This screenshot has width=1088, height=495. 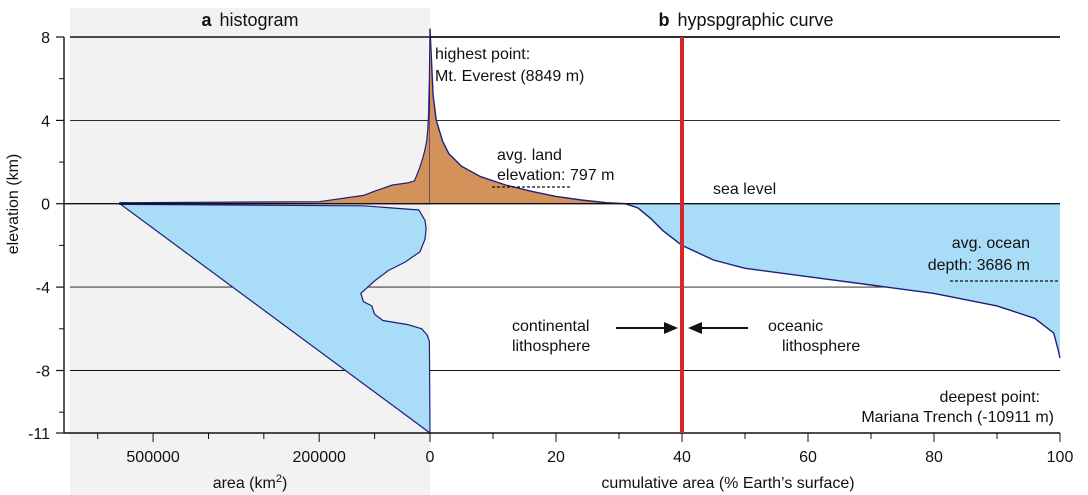 What do you see at coordinates (555, 175) in the screenshot?
I see `avg-land-label-line2: elevation: 797 m` at bounding box center [555, 175].